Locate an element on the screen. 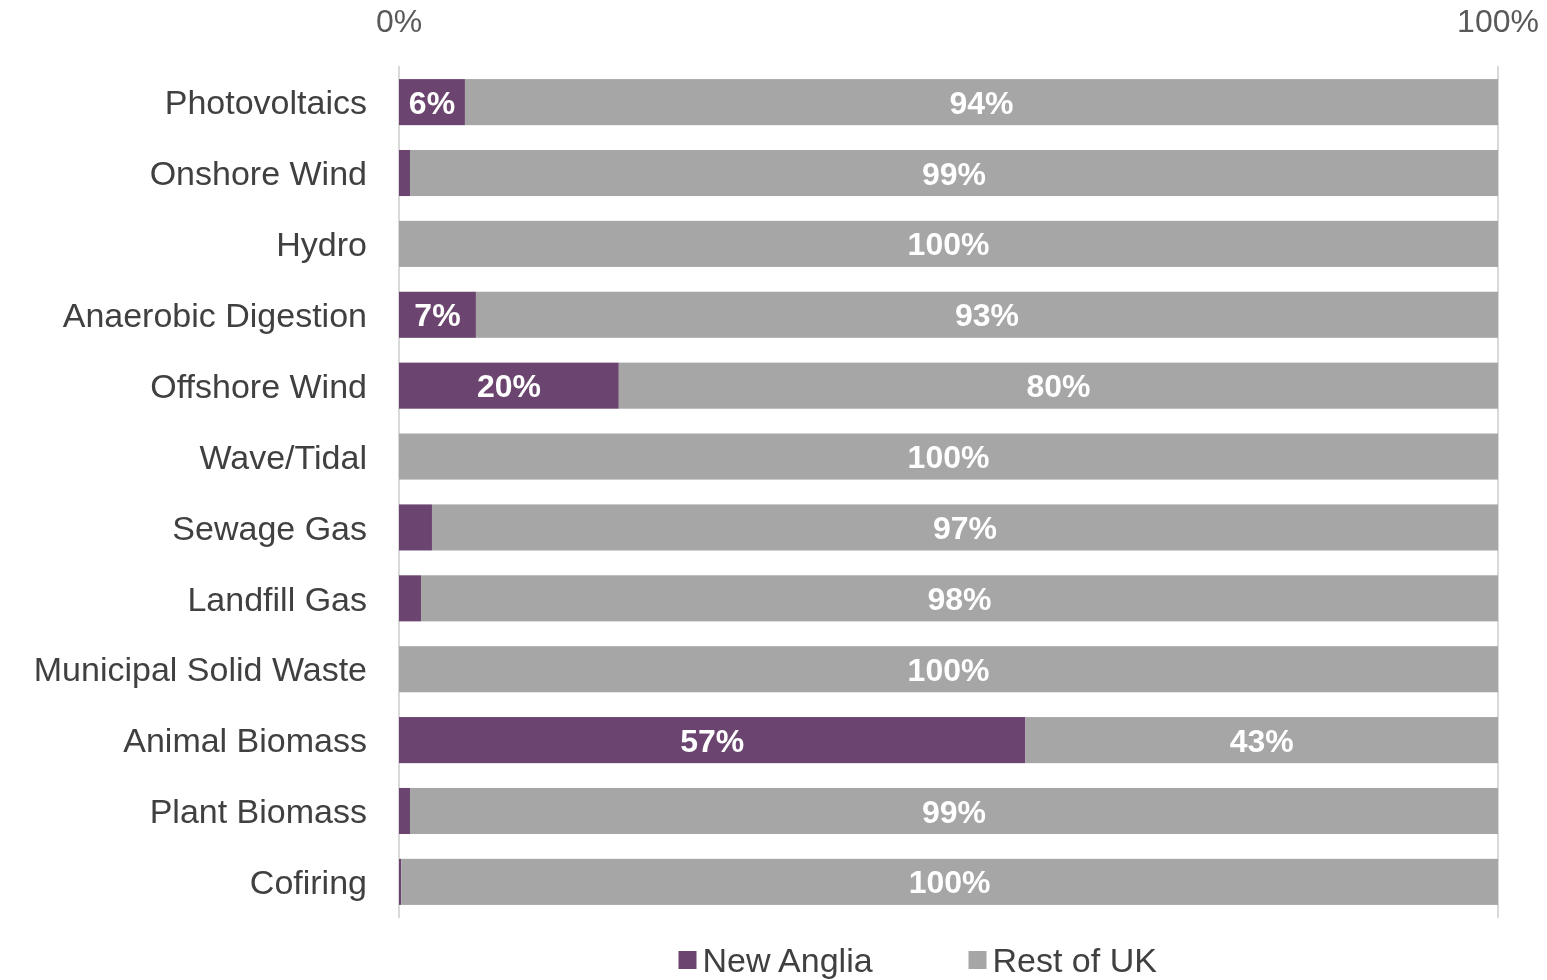 This screenshot has width=1547, height=980. y-tick-label: Sewage Gas is located at coordinates (269, 527).